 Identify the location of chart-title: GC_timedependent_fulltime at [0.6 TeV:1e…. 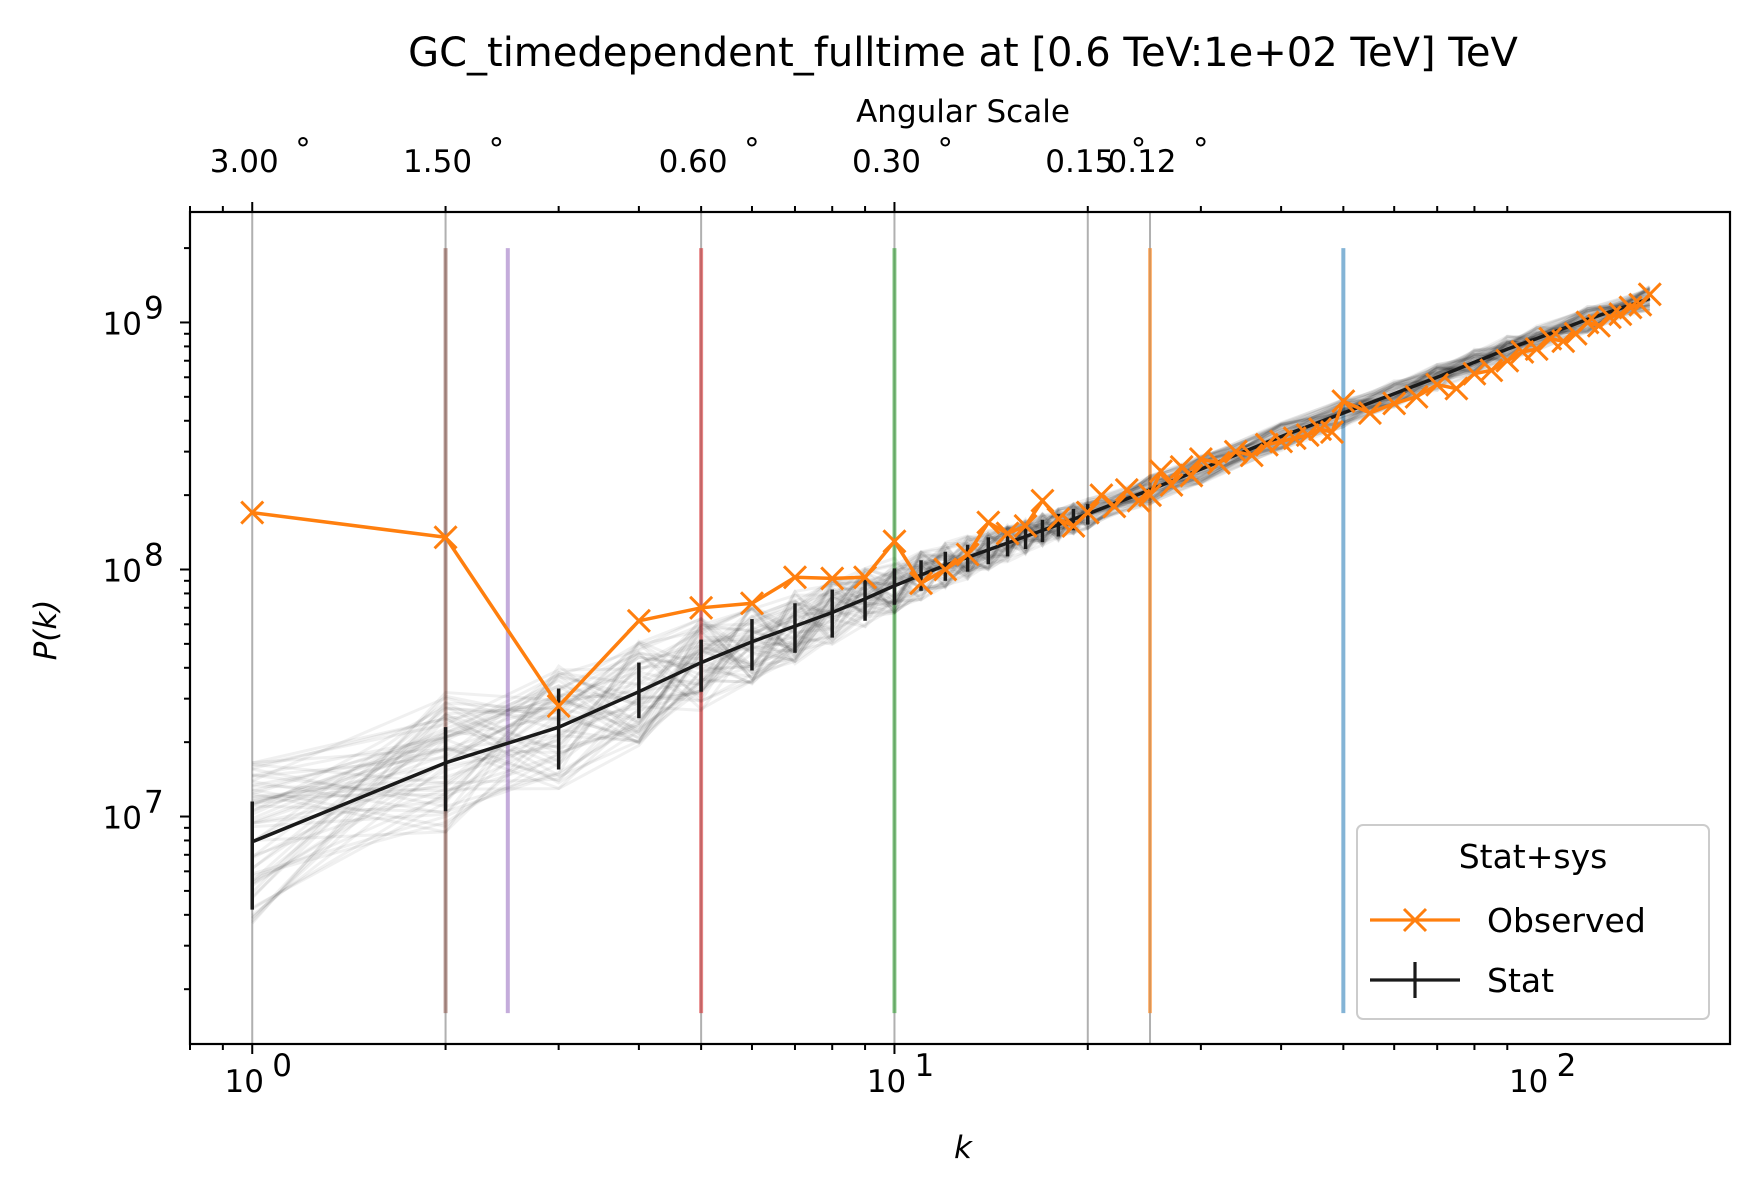
(963, 53).